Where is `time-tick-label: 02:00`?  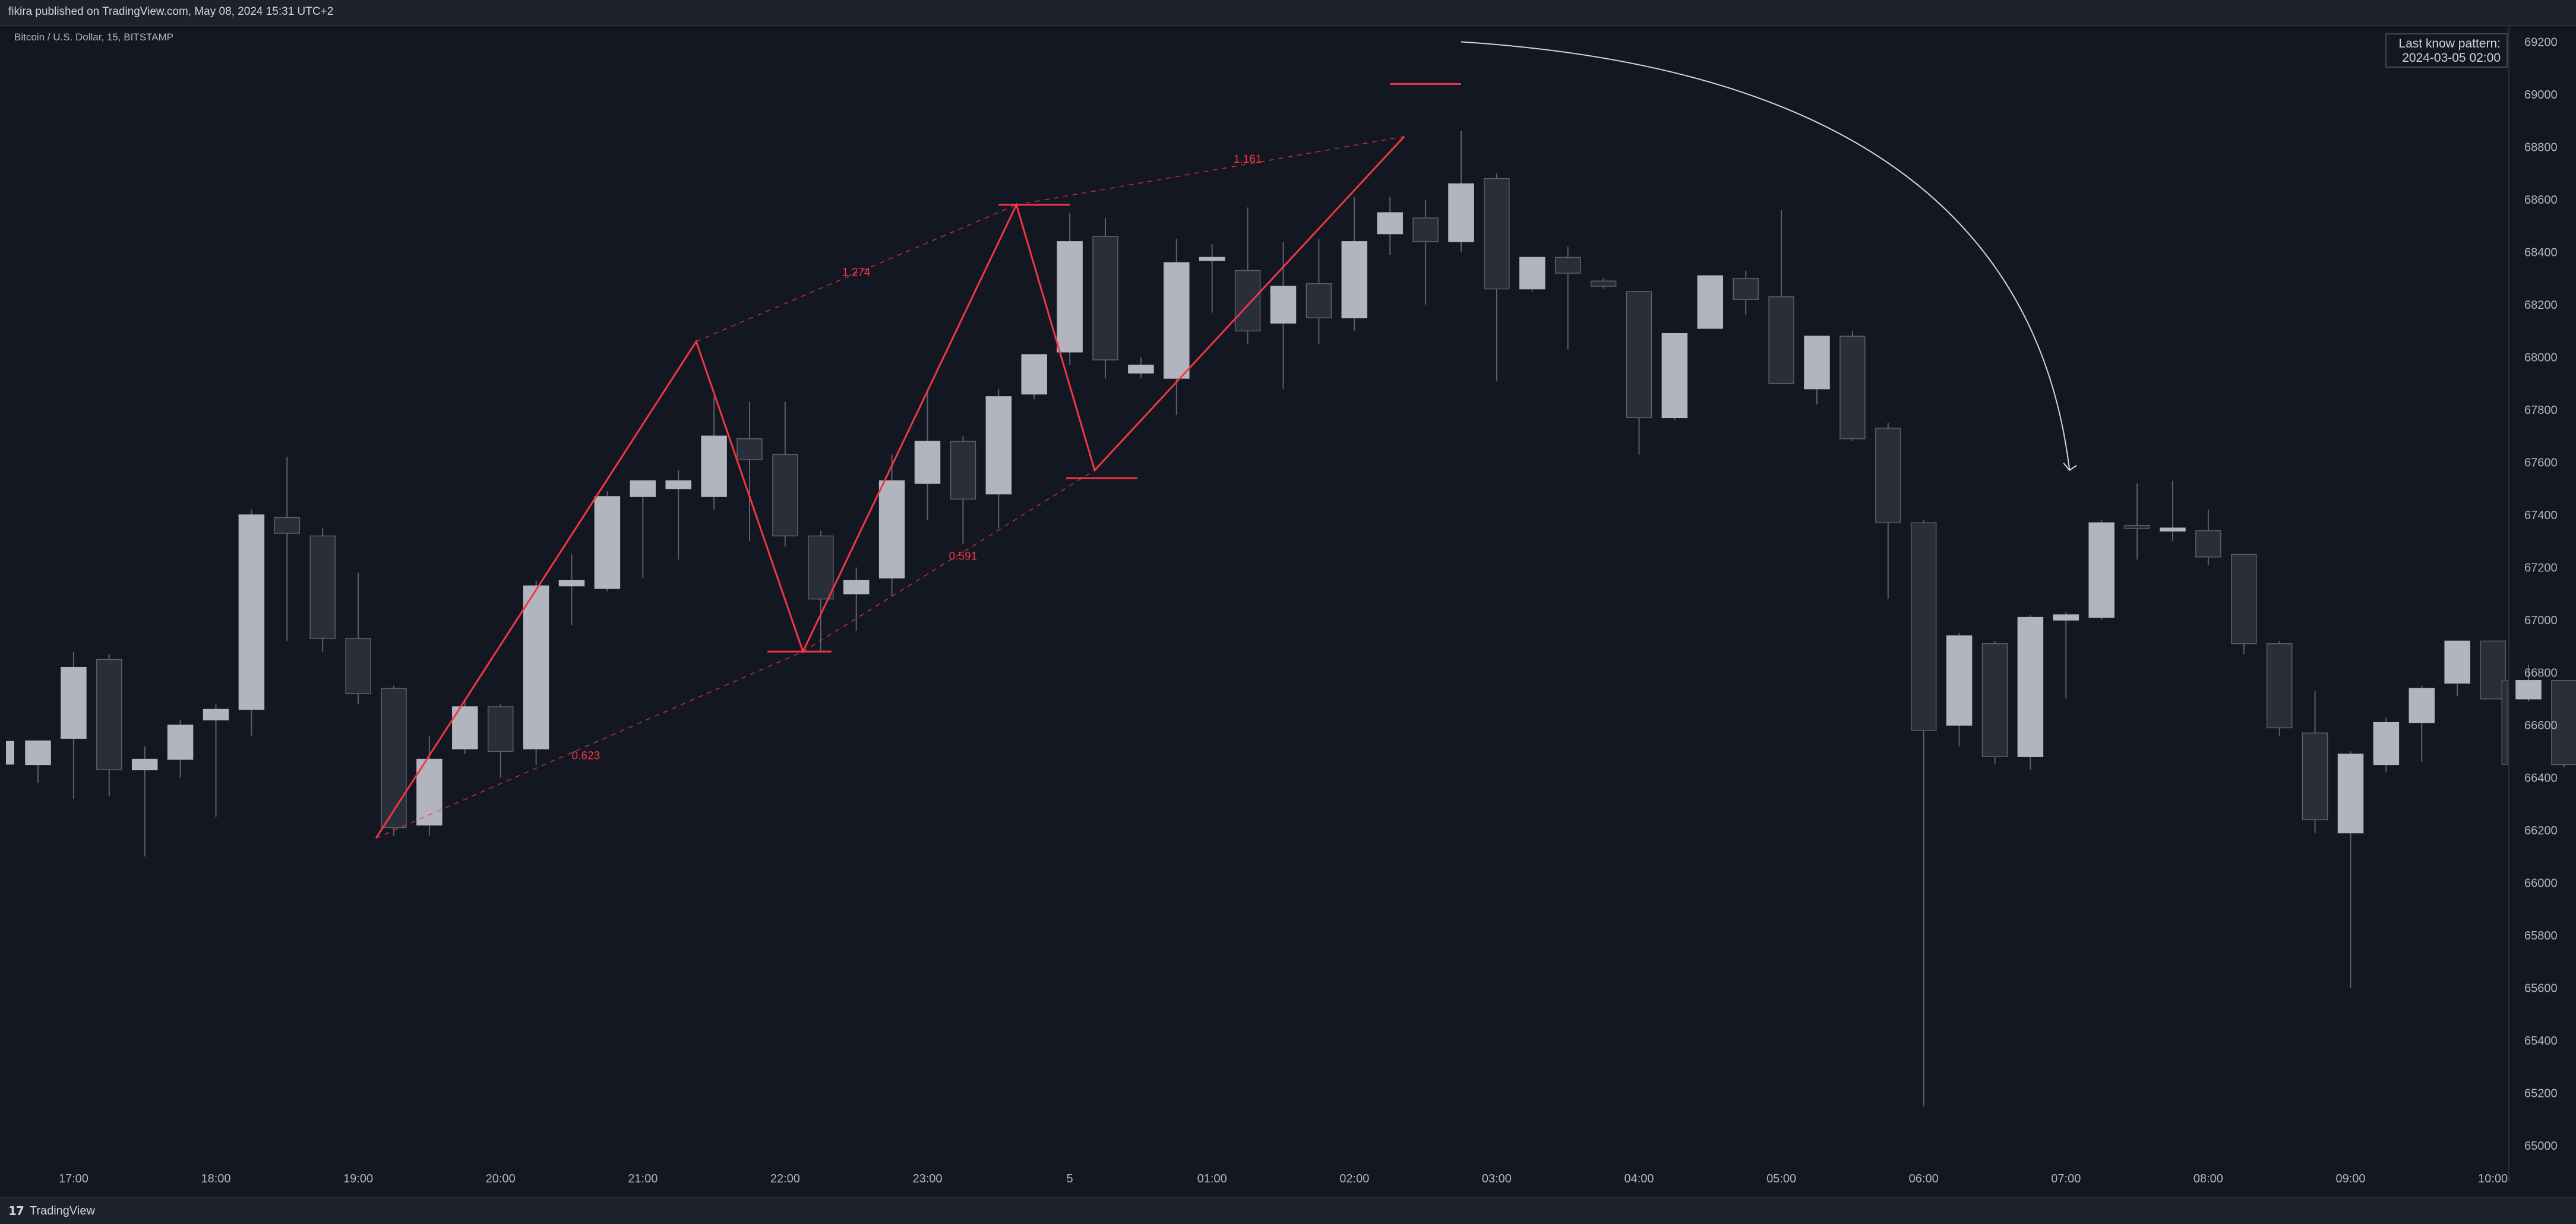
time-tick-label: 02:00 is located at coordinates (1354, 1178).